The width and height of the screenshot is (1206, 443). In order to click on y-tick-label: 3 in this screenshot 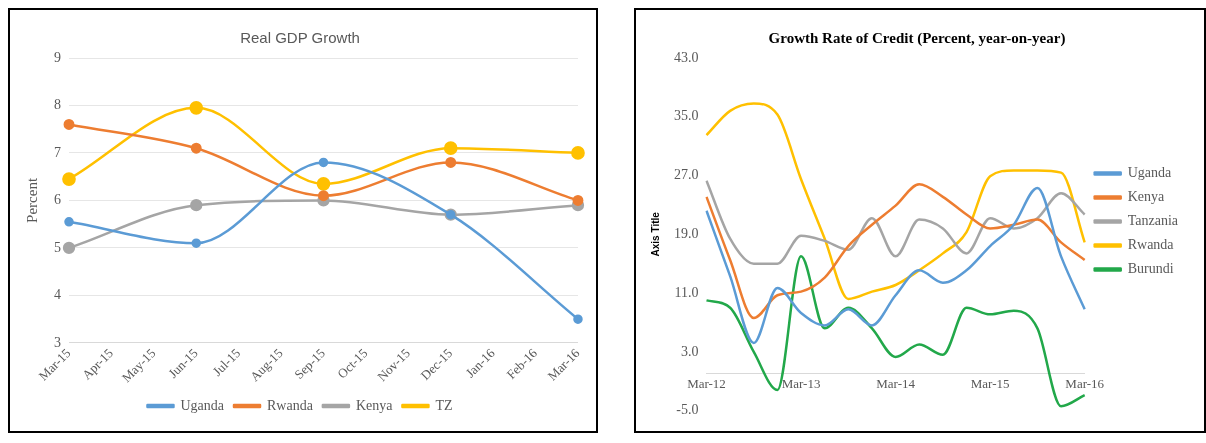, I will do `click(57, 342)`.